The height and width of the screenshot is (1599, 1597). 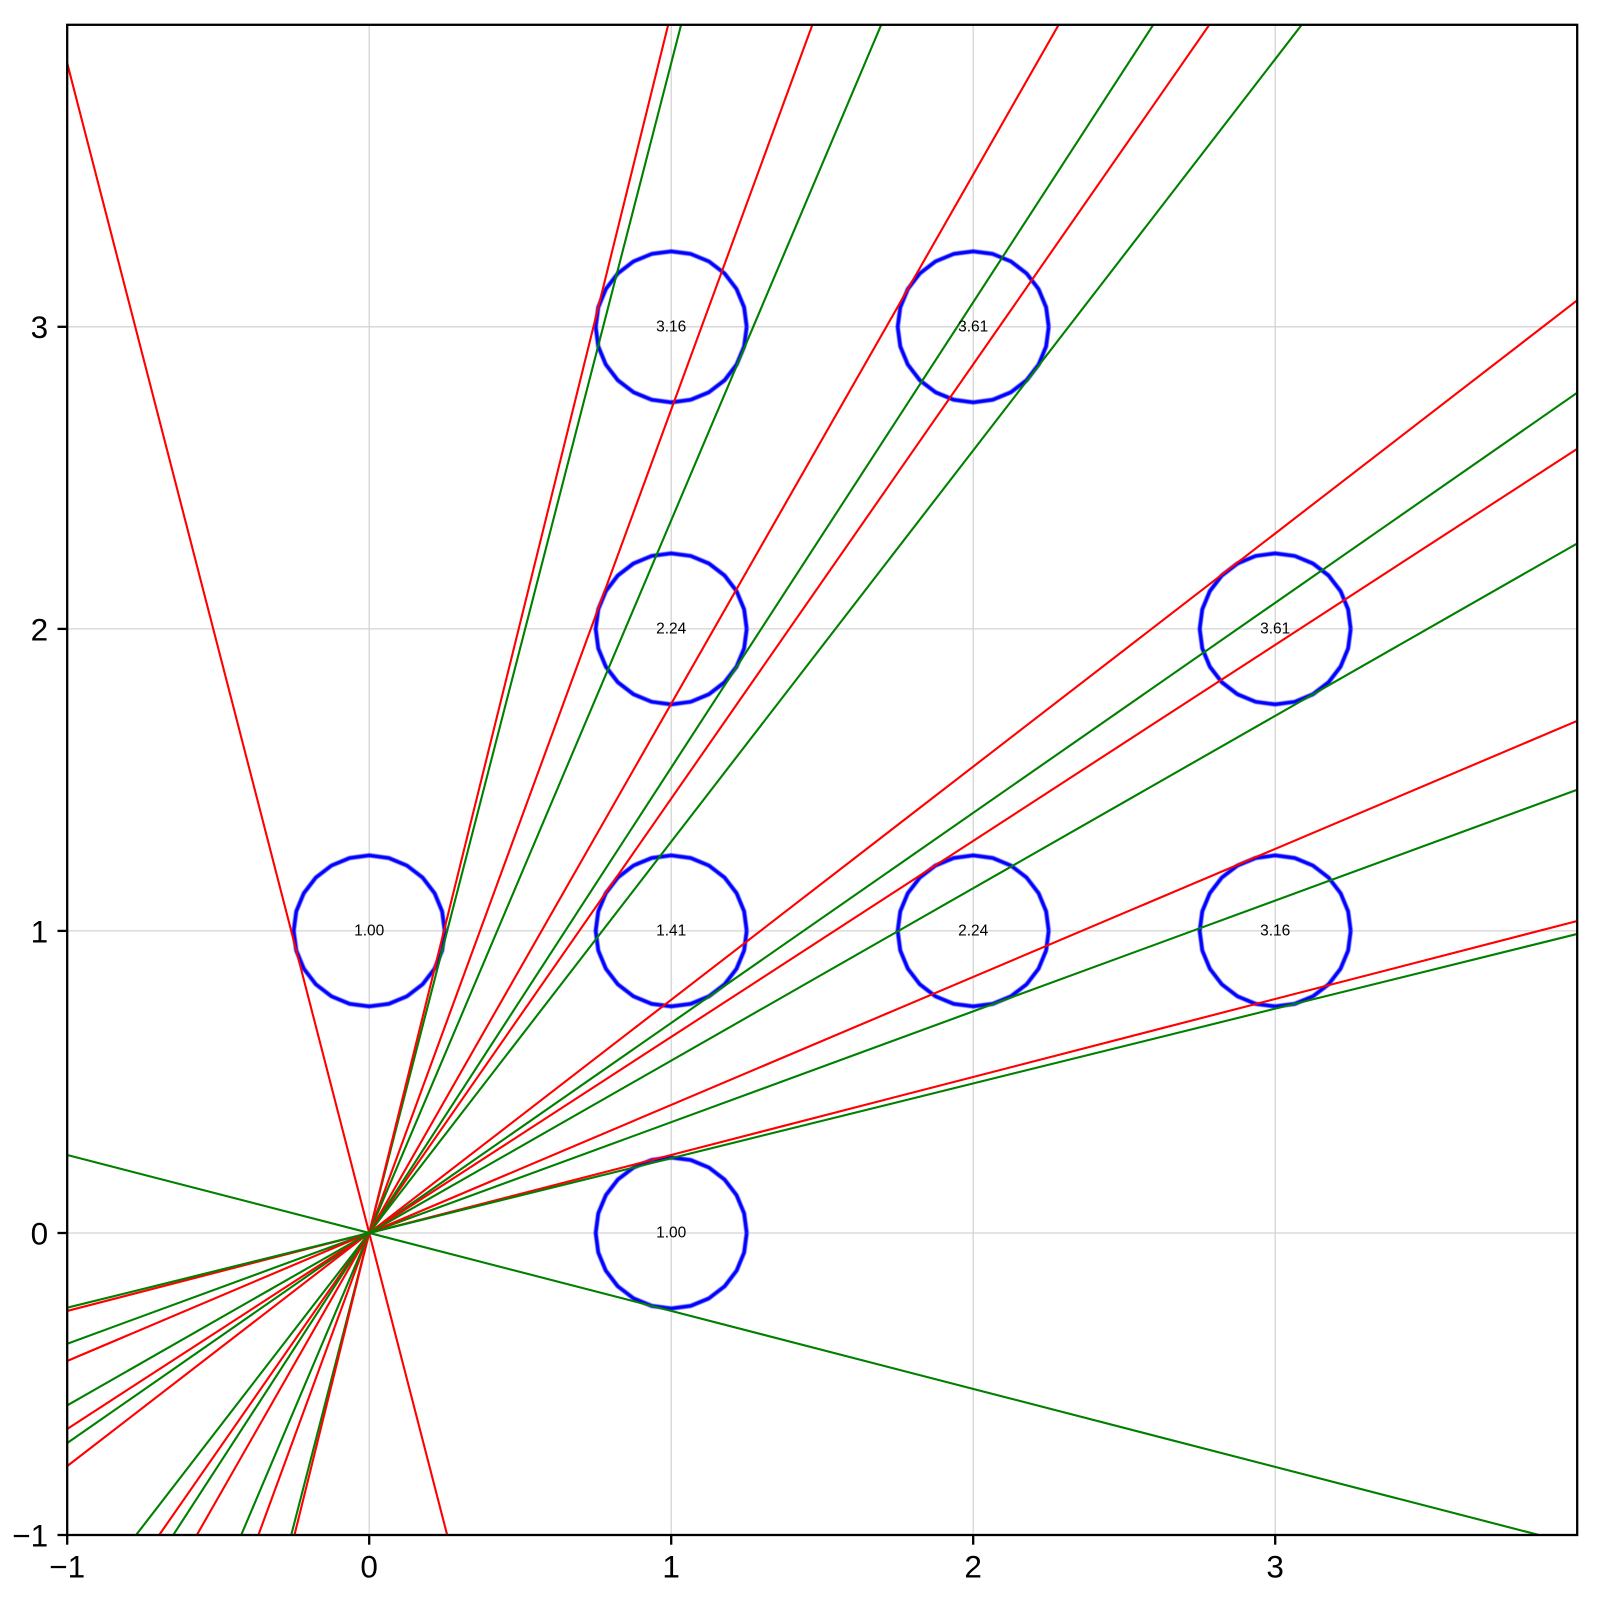 I want to click on svg-text: 1.41, so click(x=671, y=931).